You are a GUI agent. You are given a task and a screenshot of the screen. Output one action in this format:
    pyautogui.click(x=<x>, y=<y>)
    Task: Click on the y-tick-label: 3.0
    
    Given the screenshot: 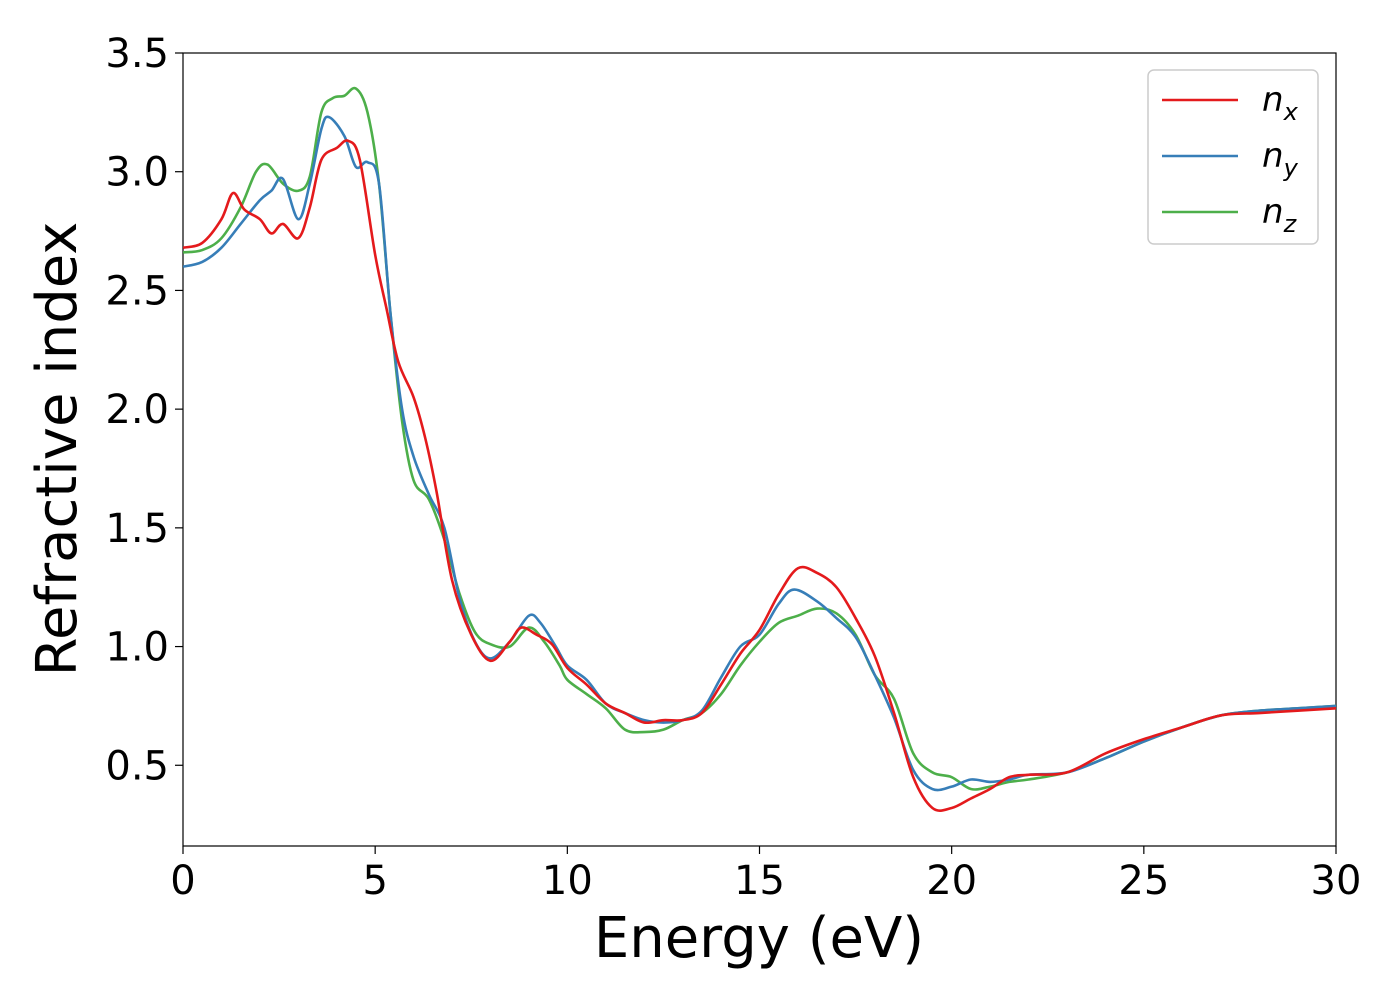 What is the action you would take?
    pyautogui.click(x=137, y=173)
    